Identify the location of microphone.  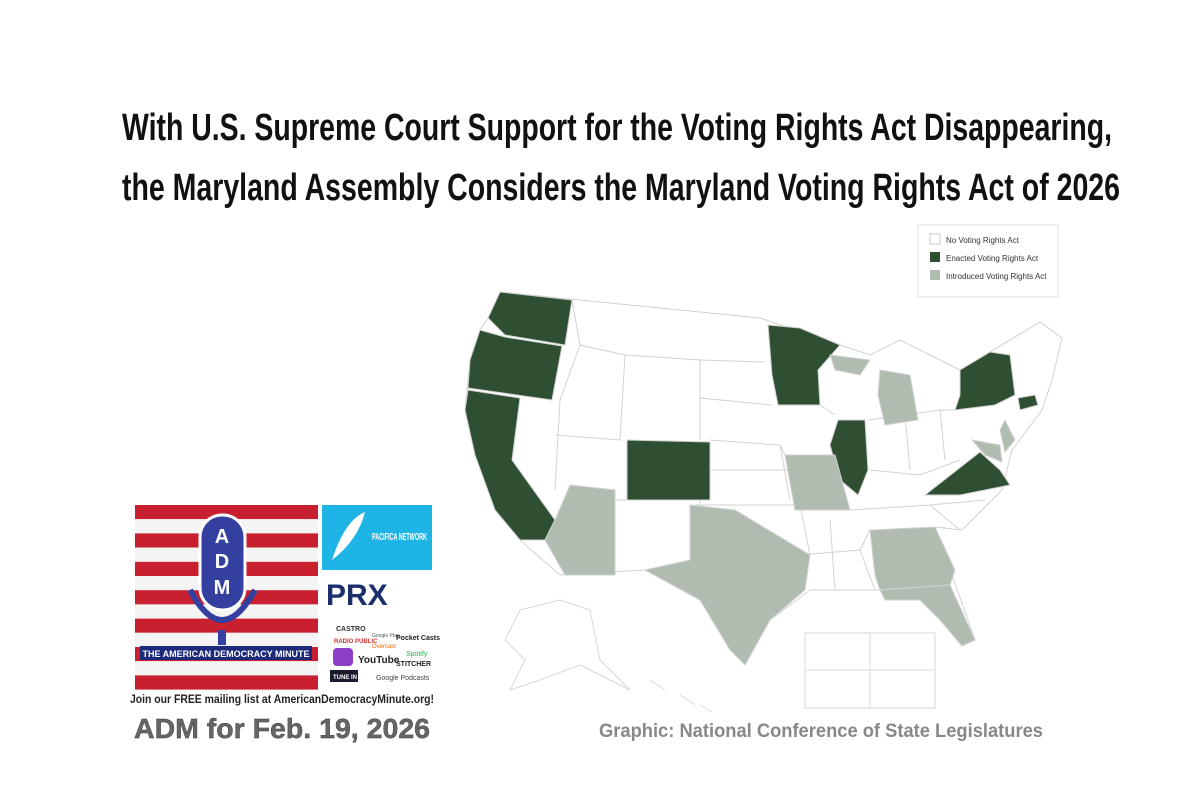
(222, 562).